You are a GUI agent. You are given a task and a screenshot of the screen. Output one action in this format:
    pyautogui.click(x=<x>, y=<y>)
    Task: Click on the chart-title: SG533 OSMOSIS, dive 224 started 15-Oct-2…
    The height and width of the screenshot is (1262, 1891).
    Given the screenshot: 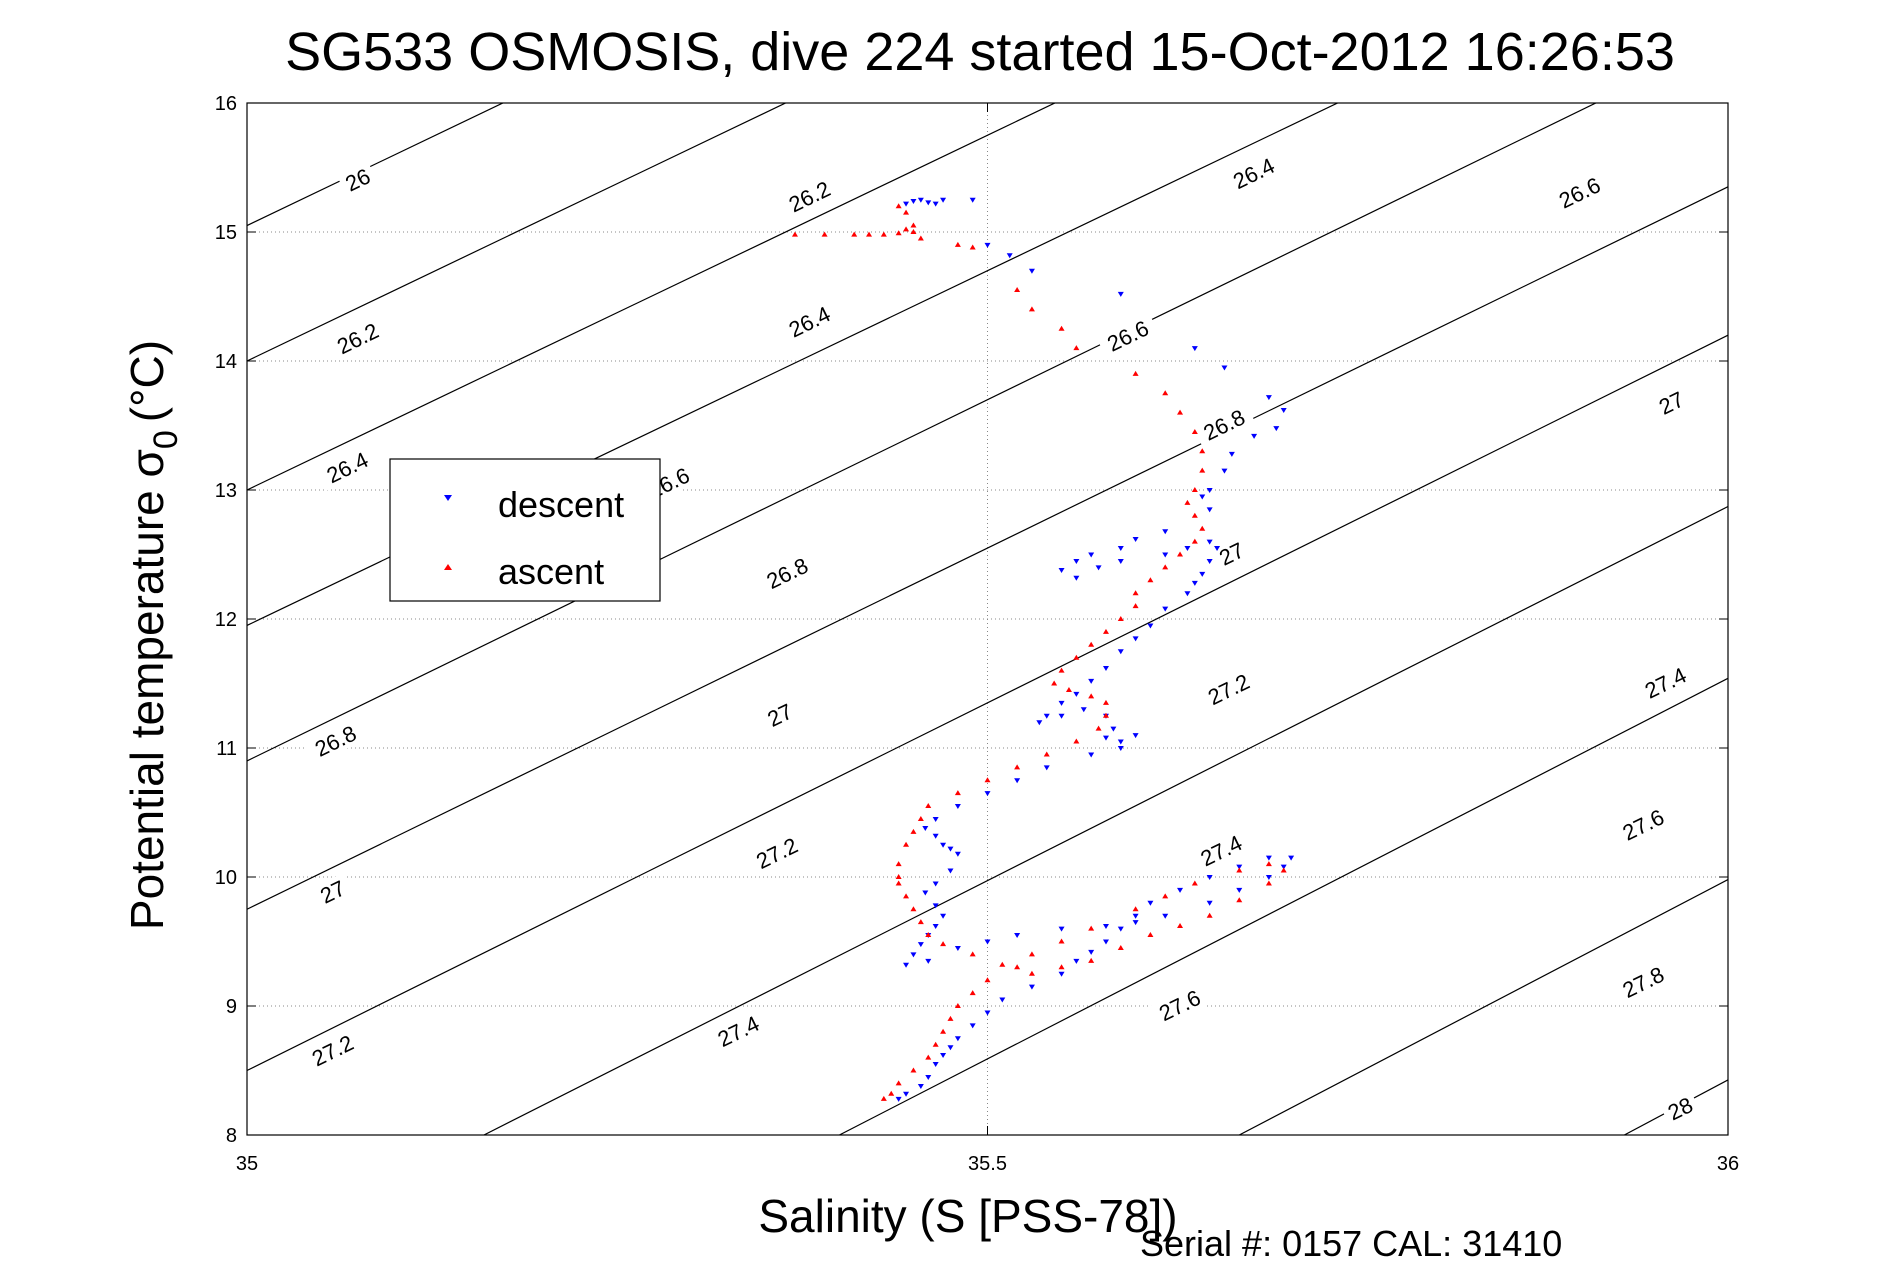 What is the action you would take?
    pyautogui.click(x=980, y=52)
    